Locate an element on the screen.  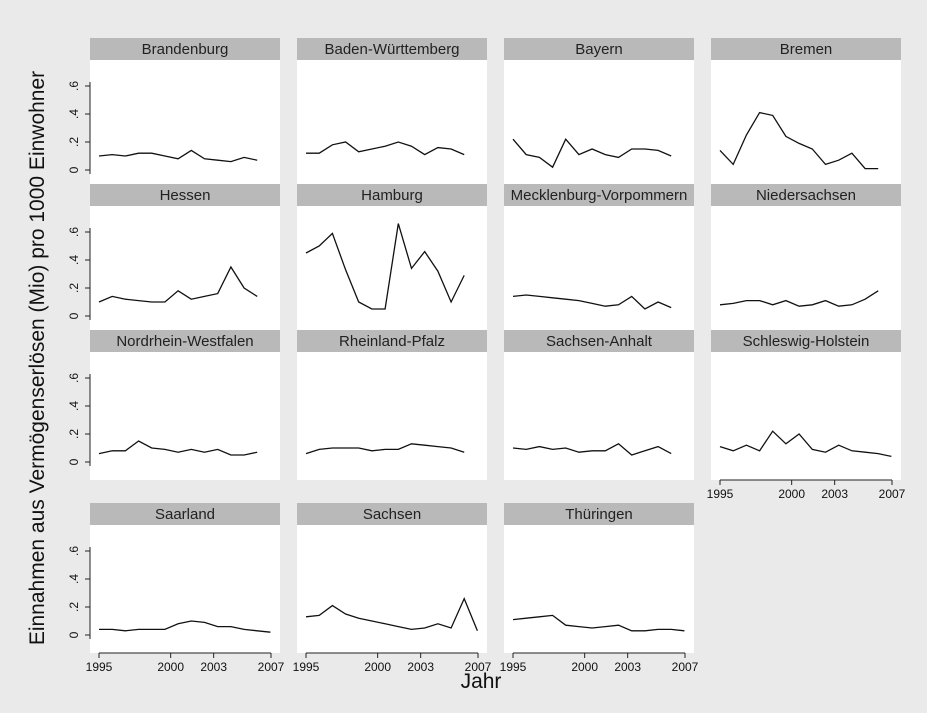
panel-title: Sachsen-Anhalt is located at coordinates (599, 341).